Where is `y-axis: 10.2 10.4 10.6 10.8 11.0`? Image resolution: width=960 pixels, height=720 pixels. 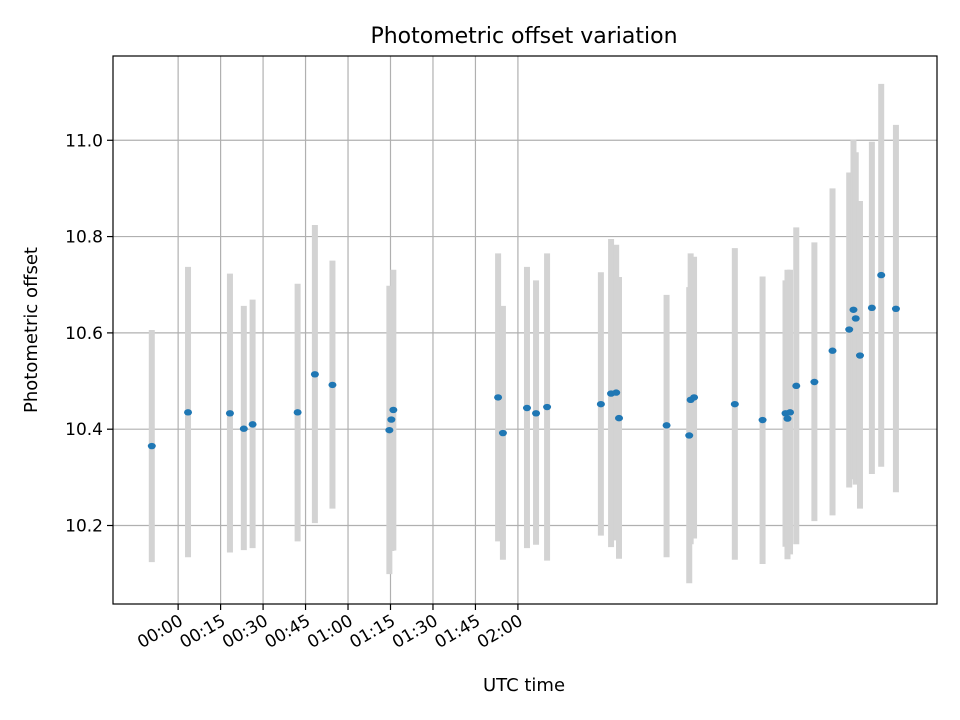
y-axis: 10.2 10.4 10.6 10.8 11.0 is located at coordinates (89, 334).